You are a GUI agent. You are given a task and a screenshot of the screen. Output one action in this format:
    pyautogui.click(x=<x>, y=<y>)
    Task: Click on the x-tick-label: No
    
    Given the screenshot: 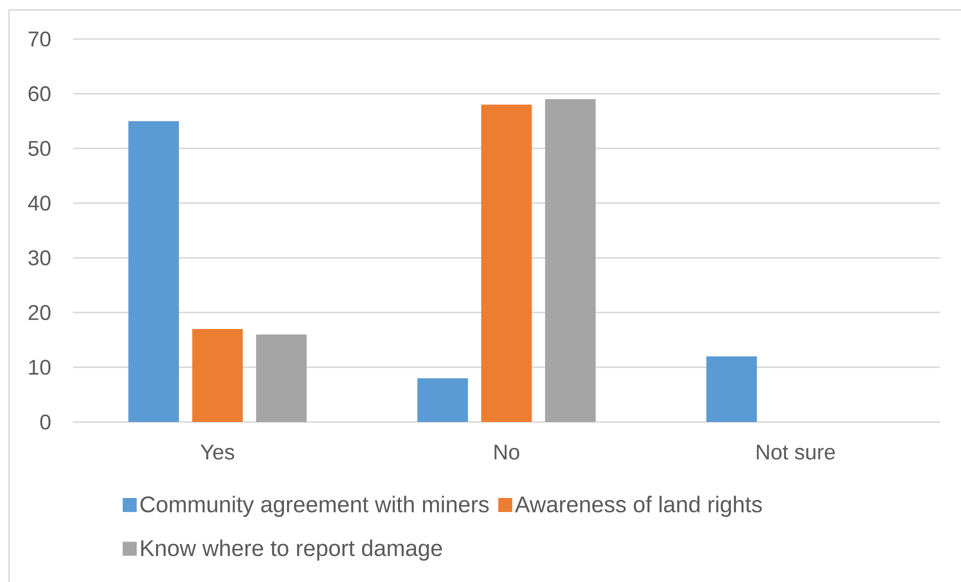 What is the action you would take?
    pyautogui.click(x=507, y=452)
    